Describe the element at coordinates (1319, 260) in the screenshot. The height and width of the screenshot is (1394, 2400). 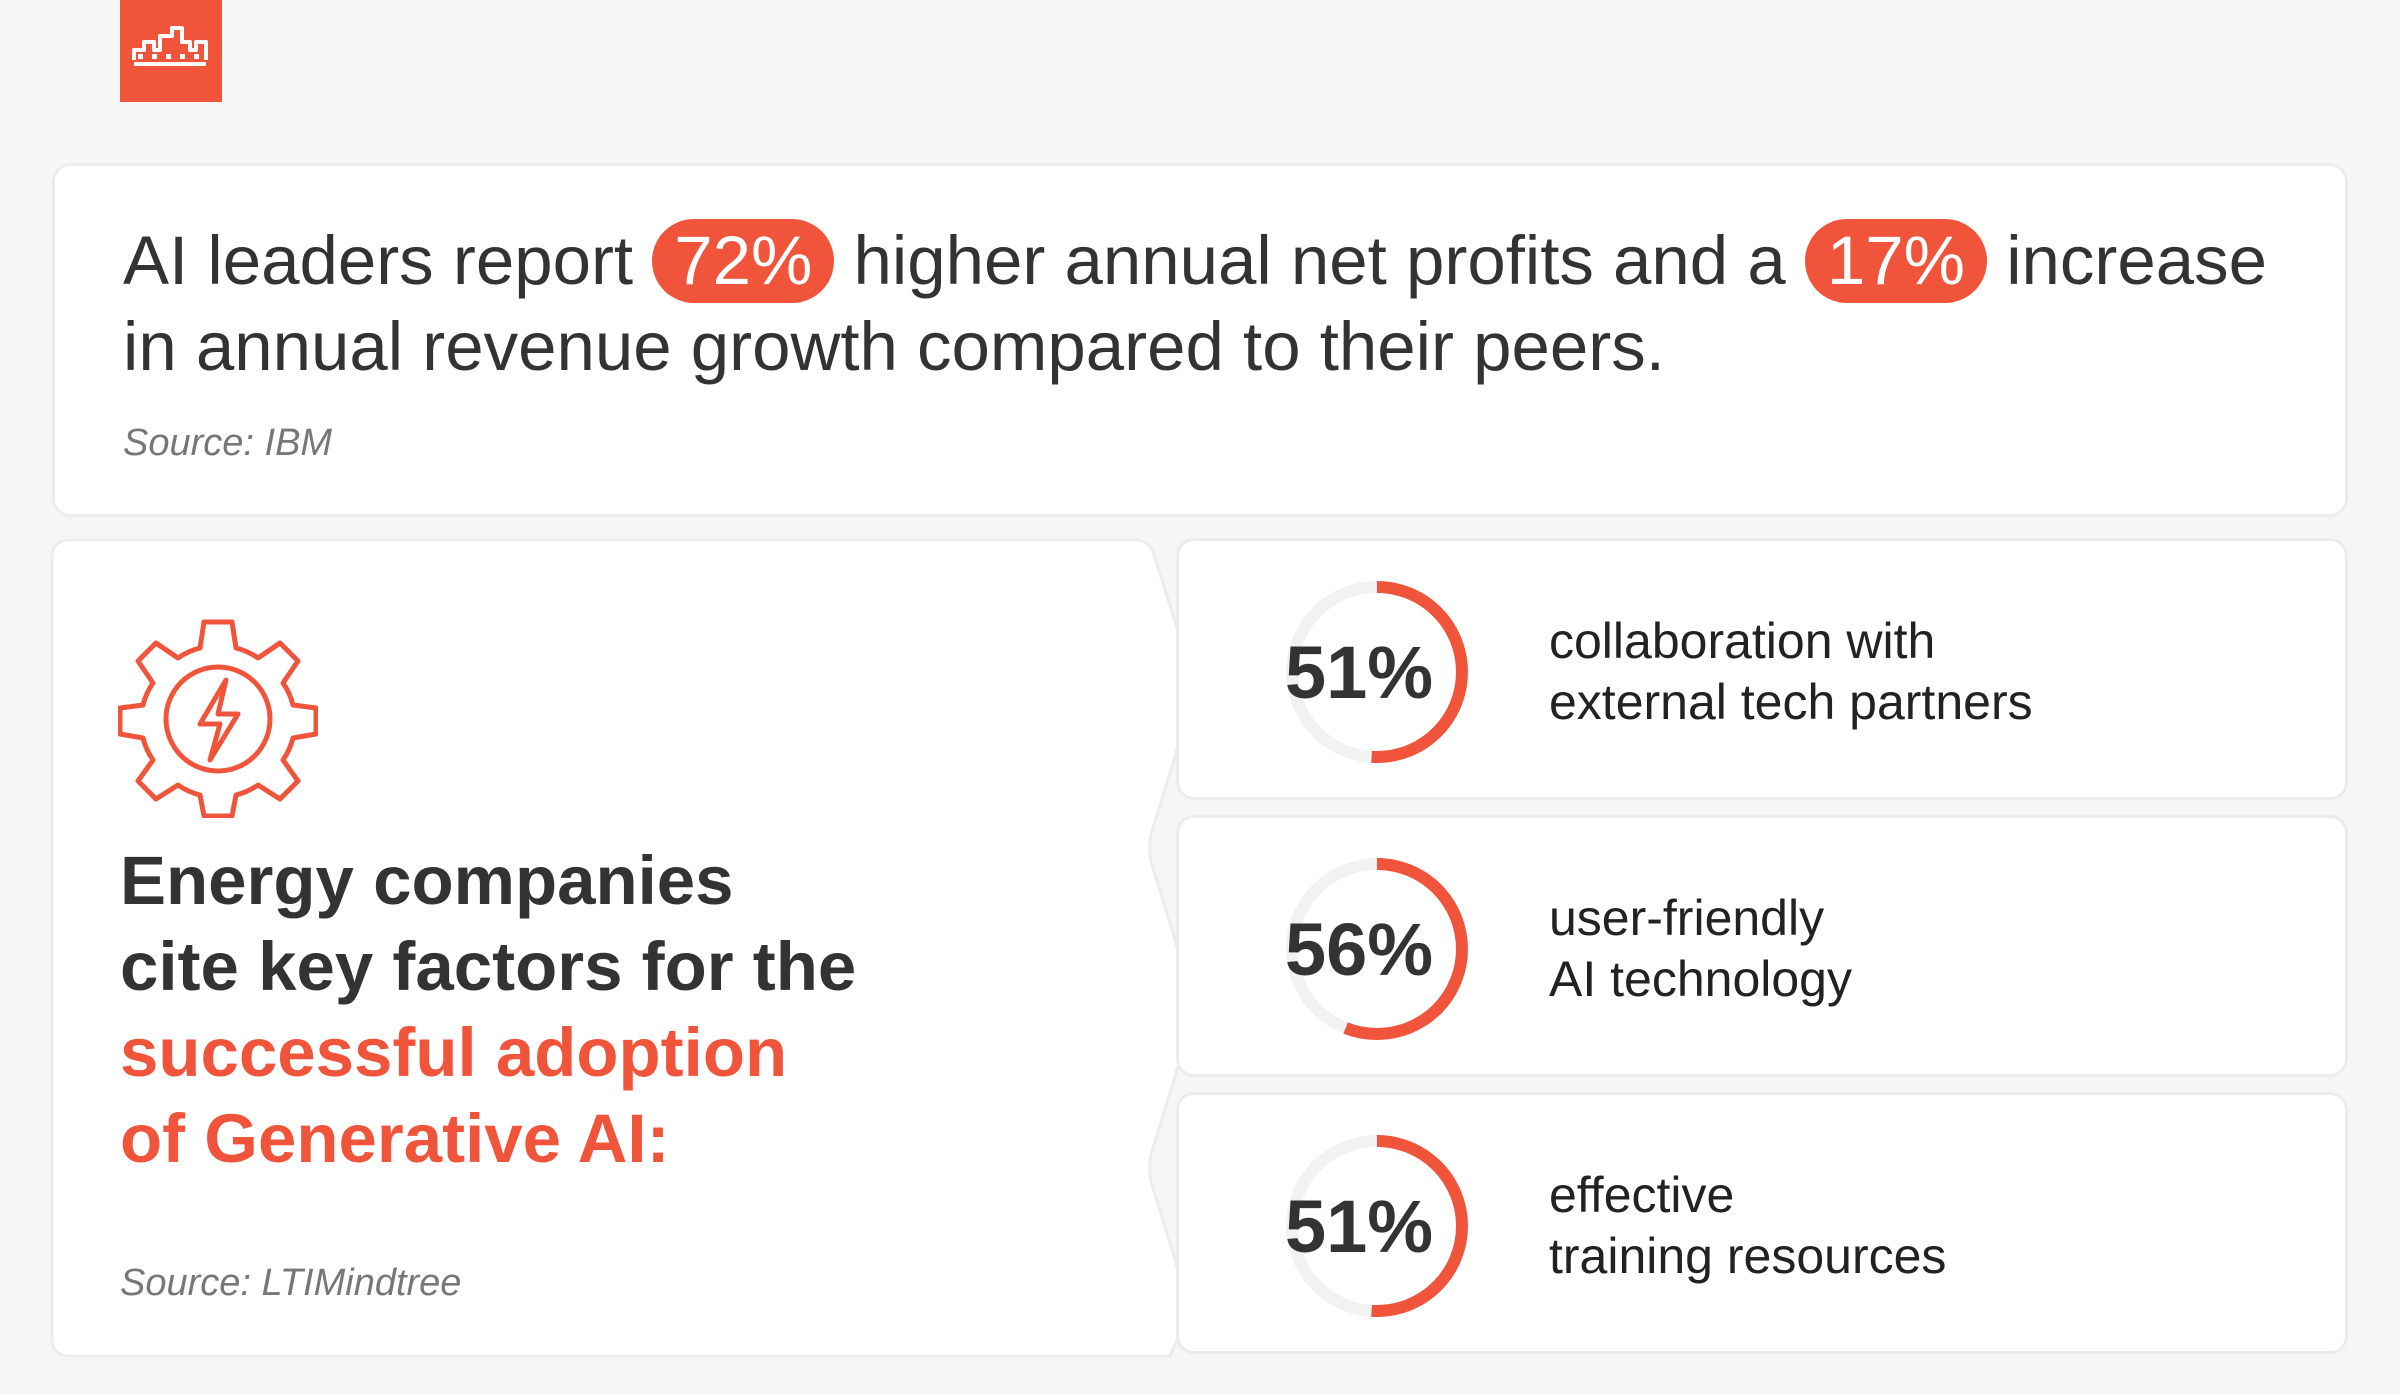
I see `headline-part-2: higher annual net profits and a` at that location.